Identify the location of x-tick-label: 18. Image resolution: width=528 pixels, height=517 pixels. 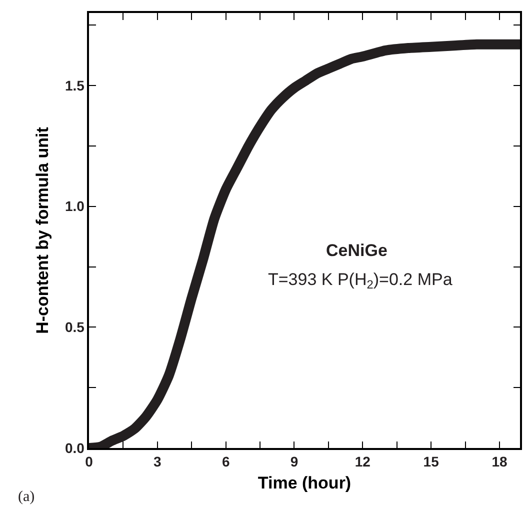
(500, 462).